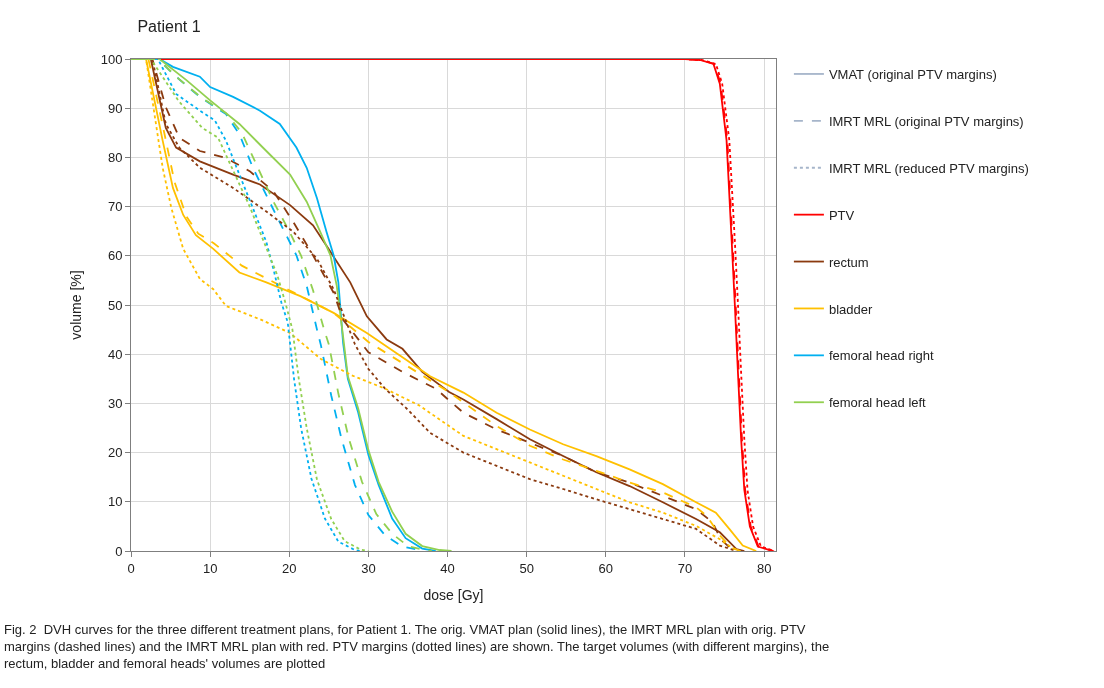 This screenshot has height=688, width=1104. Describe the element at coordinates (881, 356) in the screenshot. I see `legend-label: femoral head right` at that location.